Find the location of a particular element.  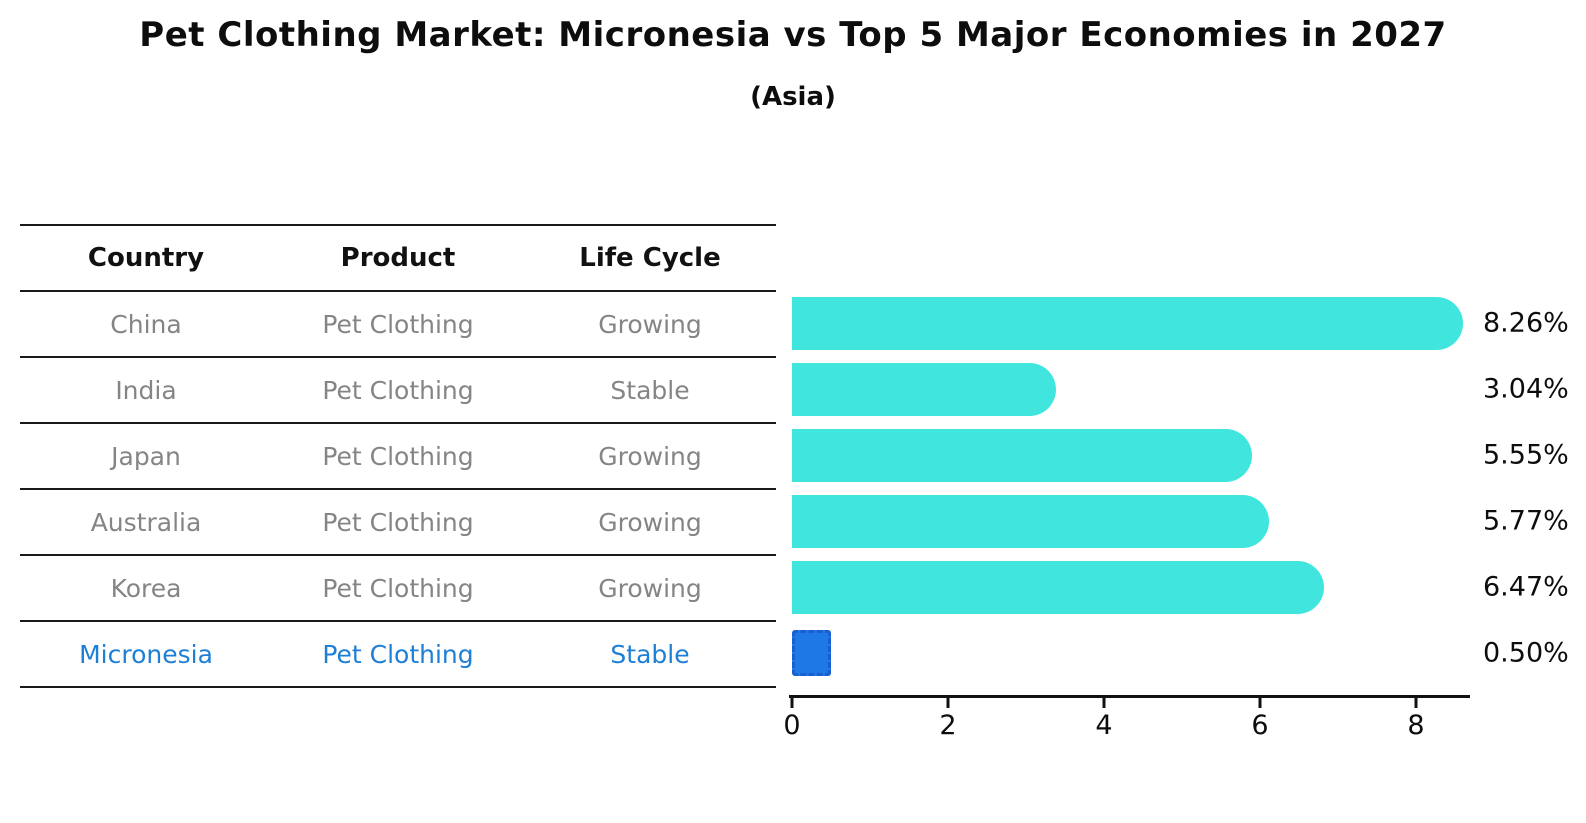

x-tick-label: 6 is located at coordinates (1260, 725).